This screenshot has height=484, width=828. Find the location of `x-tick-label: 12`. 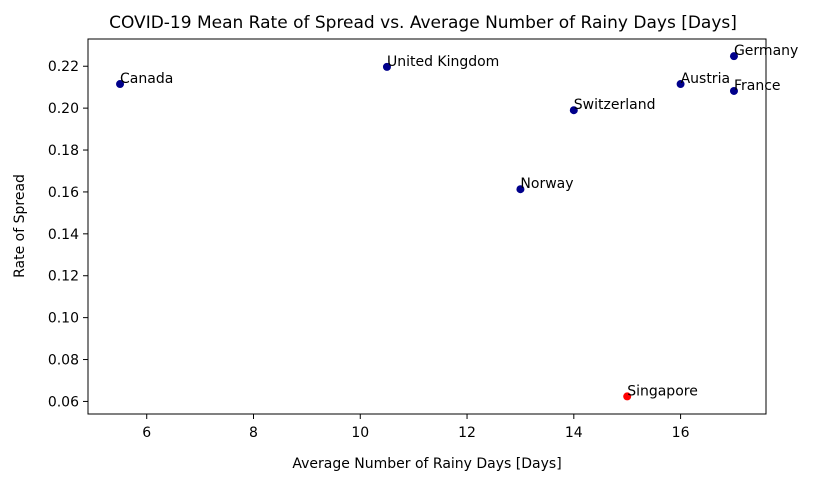

x-tick-label: 12 is located at coordinates (467, 433).